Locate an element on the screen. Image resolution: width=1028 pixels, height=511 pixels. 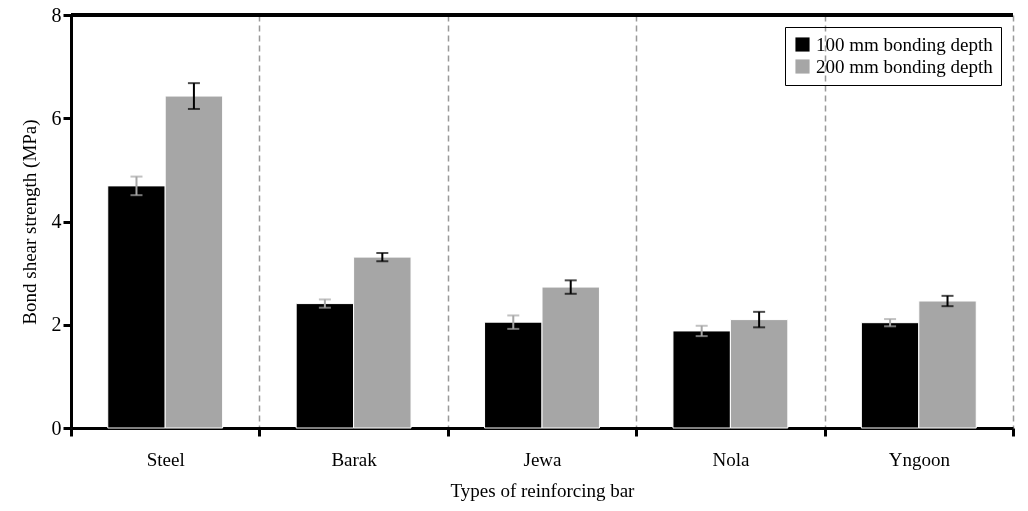
x-tick-label: Jewa is located at coordinates (543, 459).